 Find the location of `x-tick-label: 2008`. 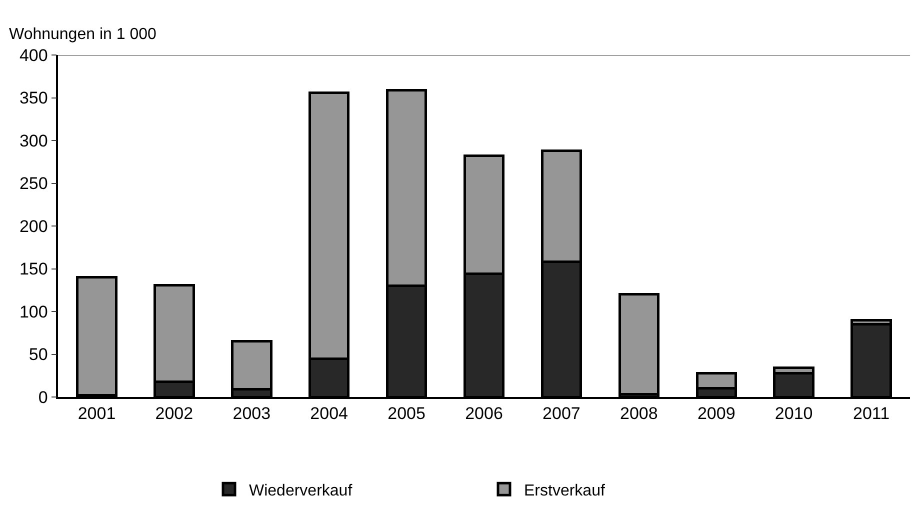

x-tick-label: 2008 is located at coordinates (639, 414).